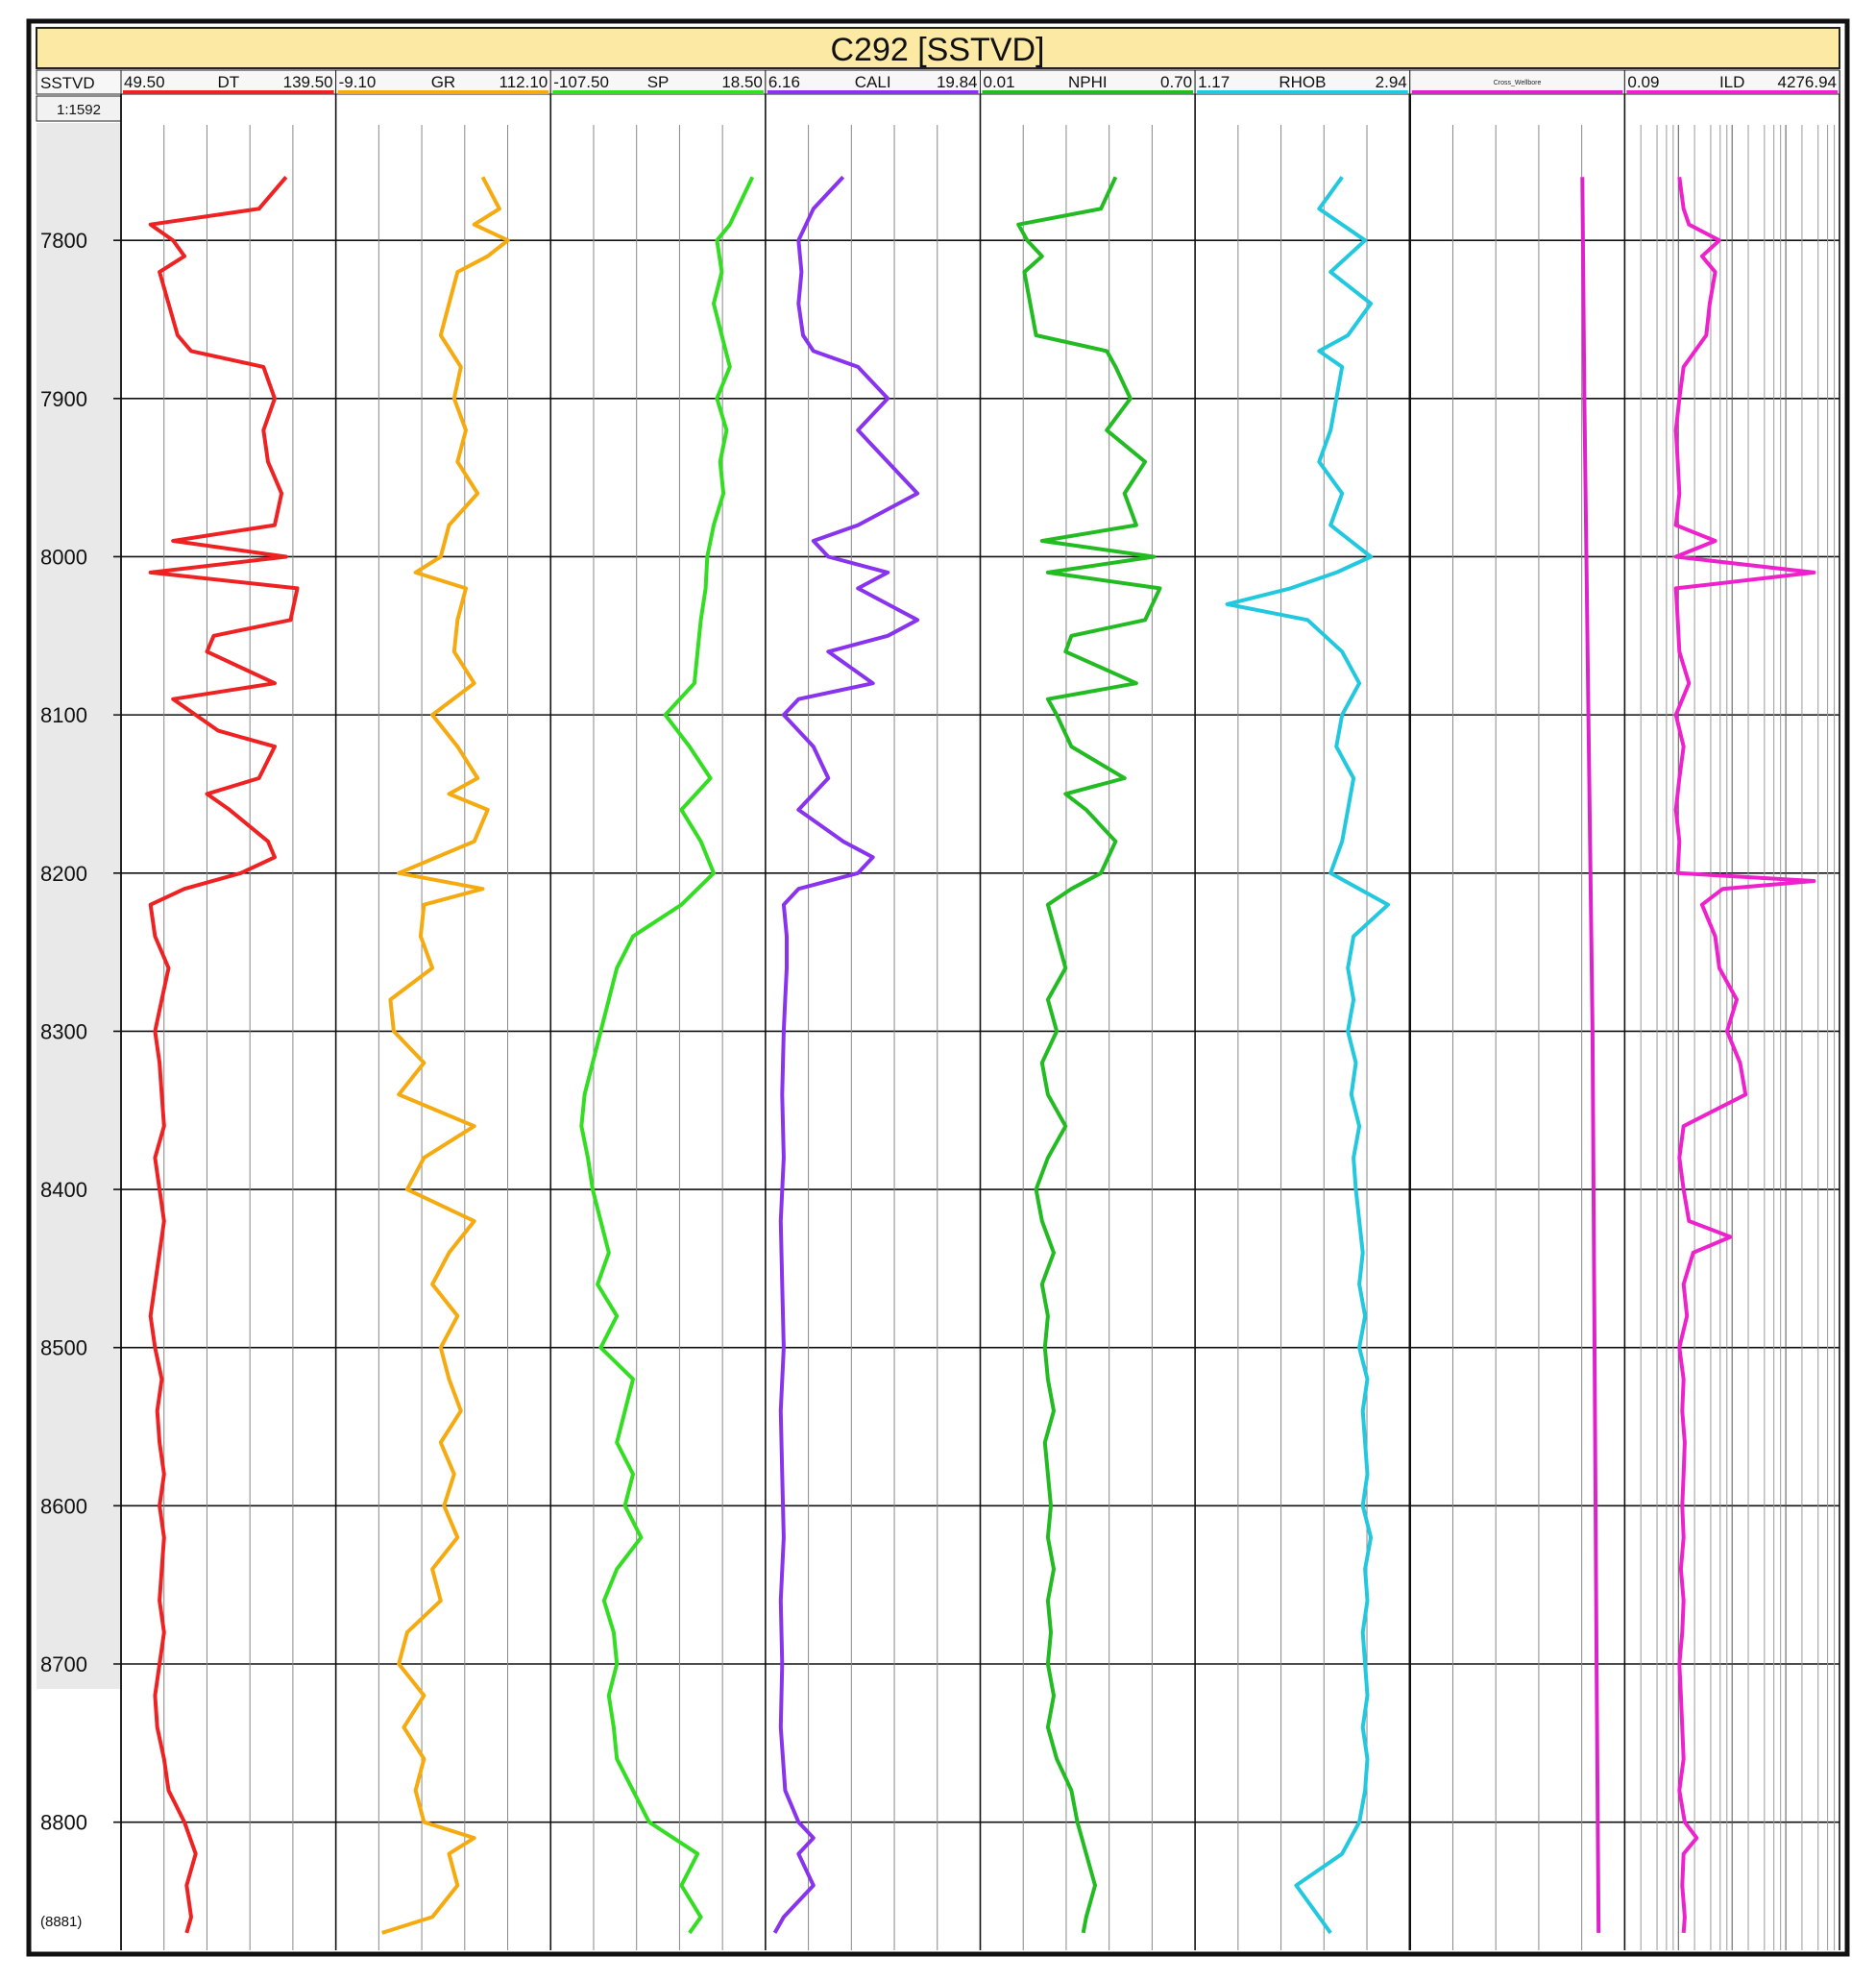 The width and height of the screenshot is (1876, 1981). I want to click on depth-scale-label: 1:1592, so click(79, 110).